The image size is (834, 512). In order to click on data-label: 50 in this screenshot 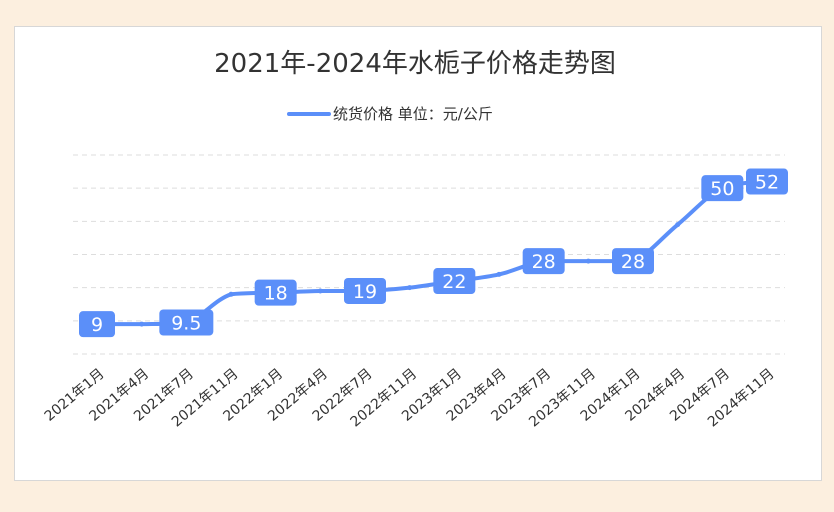, I will do `click(722, 188)`.